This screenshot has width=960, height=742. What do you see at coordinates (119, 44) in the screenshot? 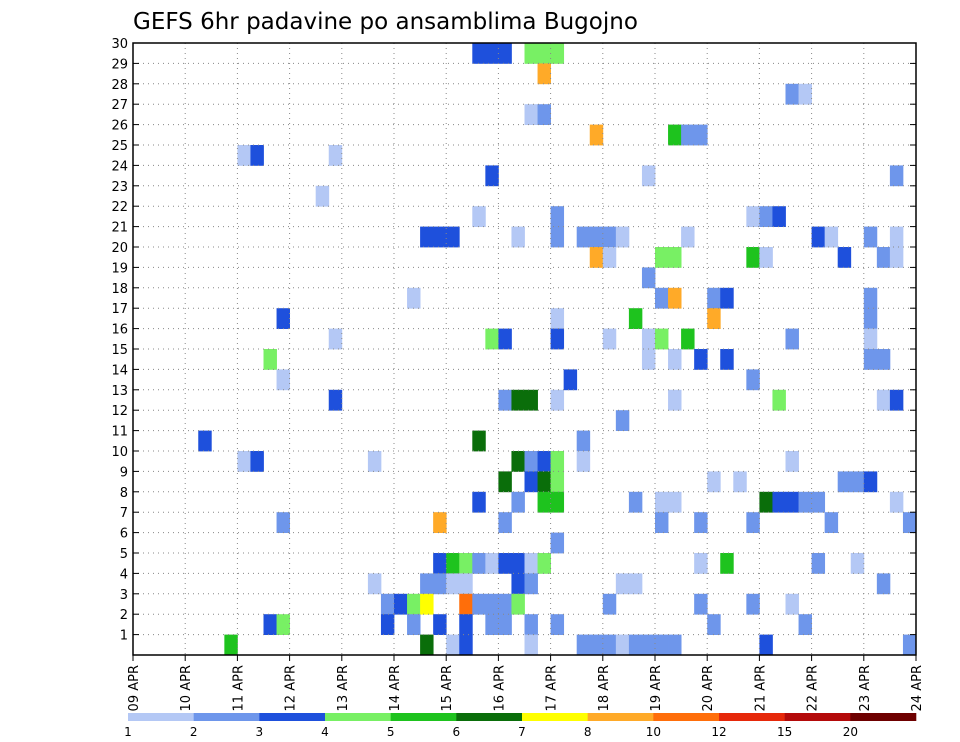
I see `y-tick-label: 30` at bounding box center [119, 44].